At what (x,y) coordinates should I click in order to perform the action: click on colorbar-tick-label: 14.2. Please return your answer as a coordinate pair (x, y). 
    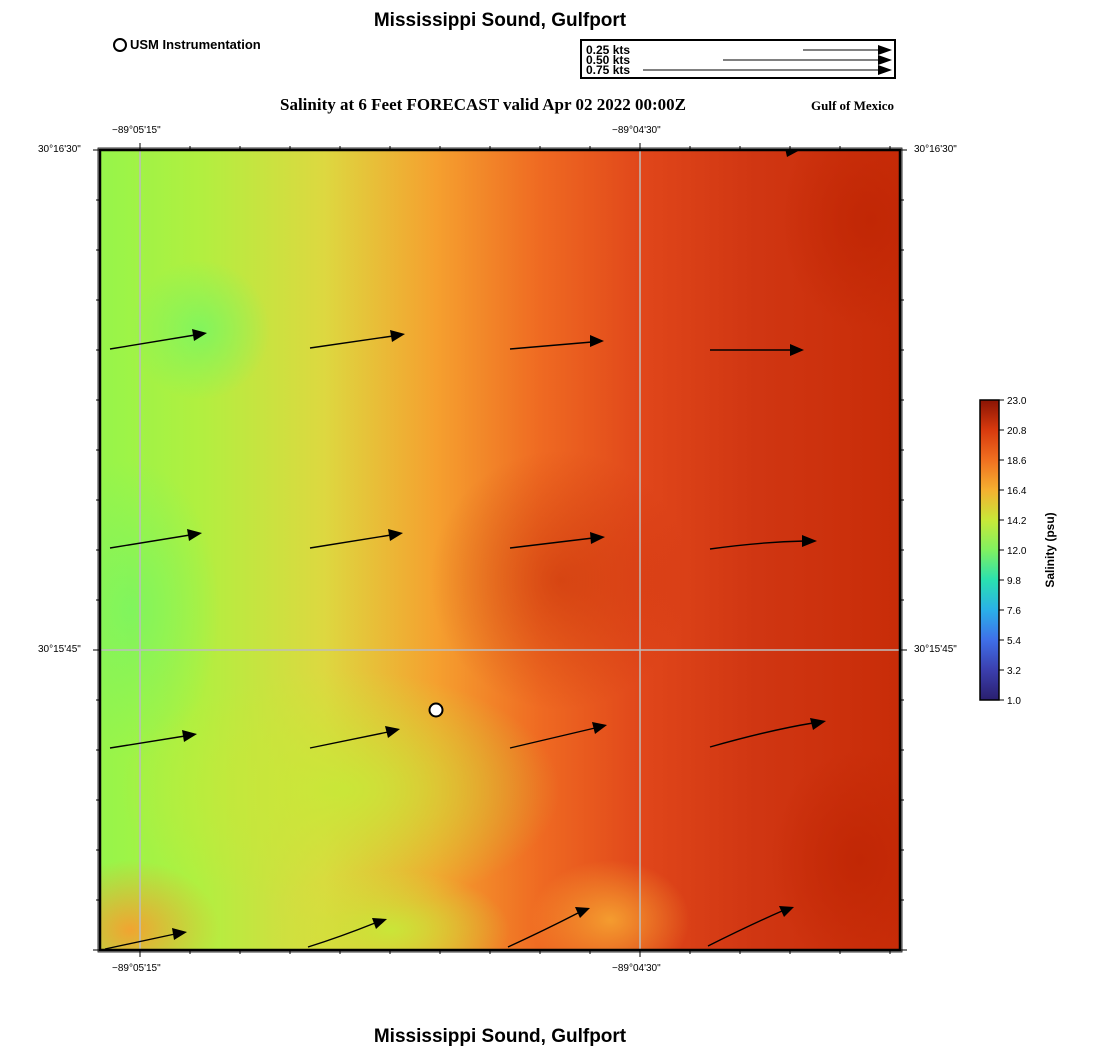
    Looking at the image, I should click on (1017, 521).